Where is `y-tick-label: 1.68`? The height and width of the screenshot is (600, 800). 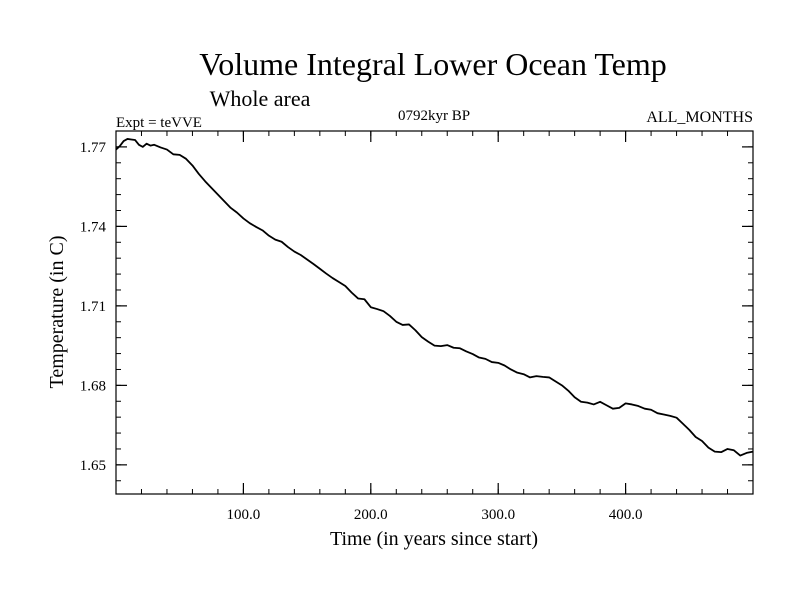
y-tick-label: 1.68 is located at coordinates (93, 386).